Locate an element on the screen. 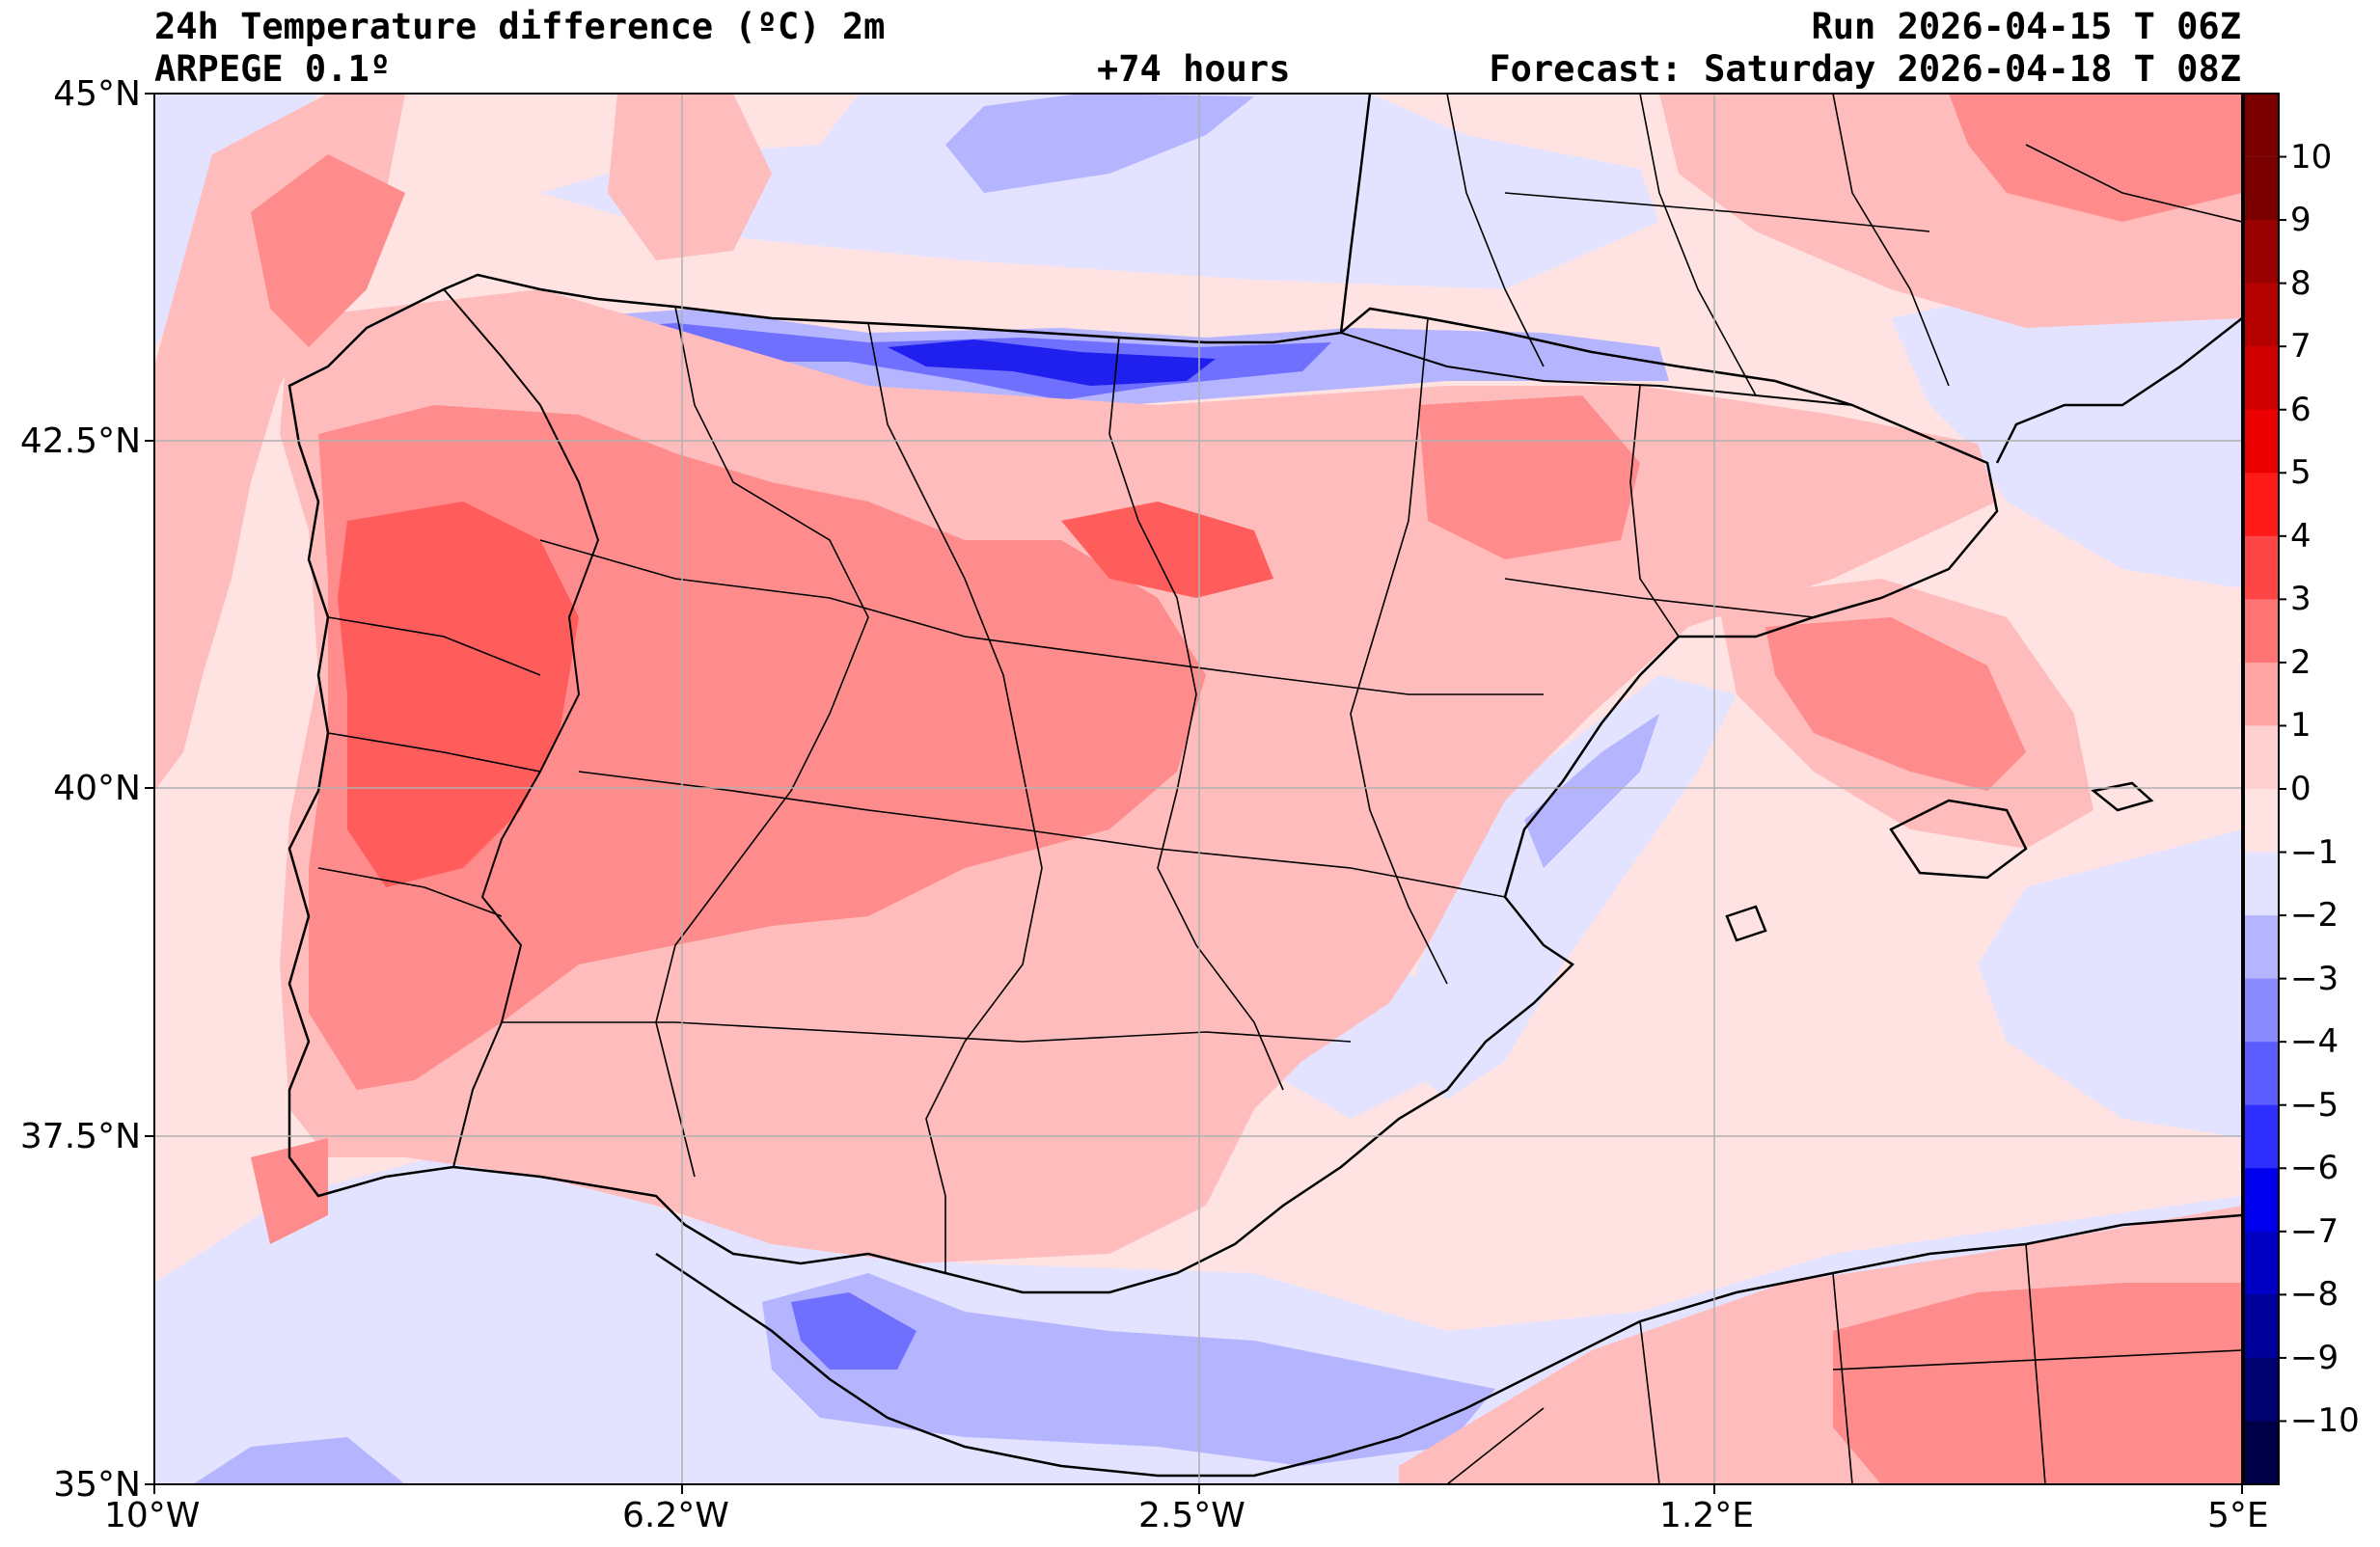 The image size is (2380, 1547). colorbar-label: −10 is located at coordinates (2325, 1421).